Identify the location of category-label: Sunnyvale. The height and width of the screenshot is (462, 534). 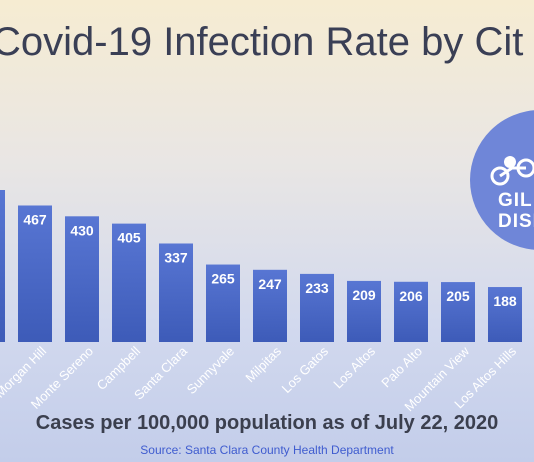
(211, 371).